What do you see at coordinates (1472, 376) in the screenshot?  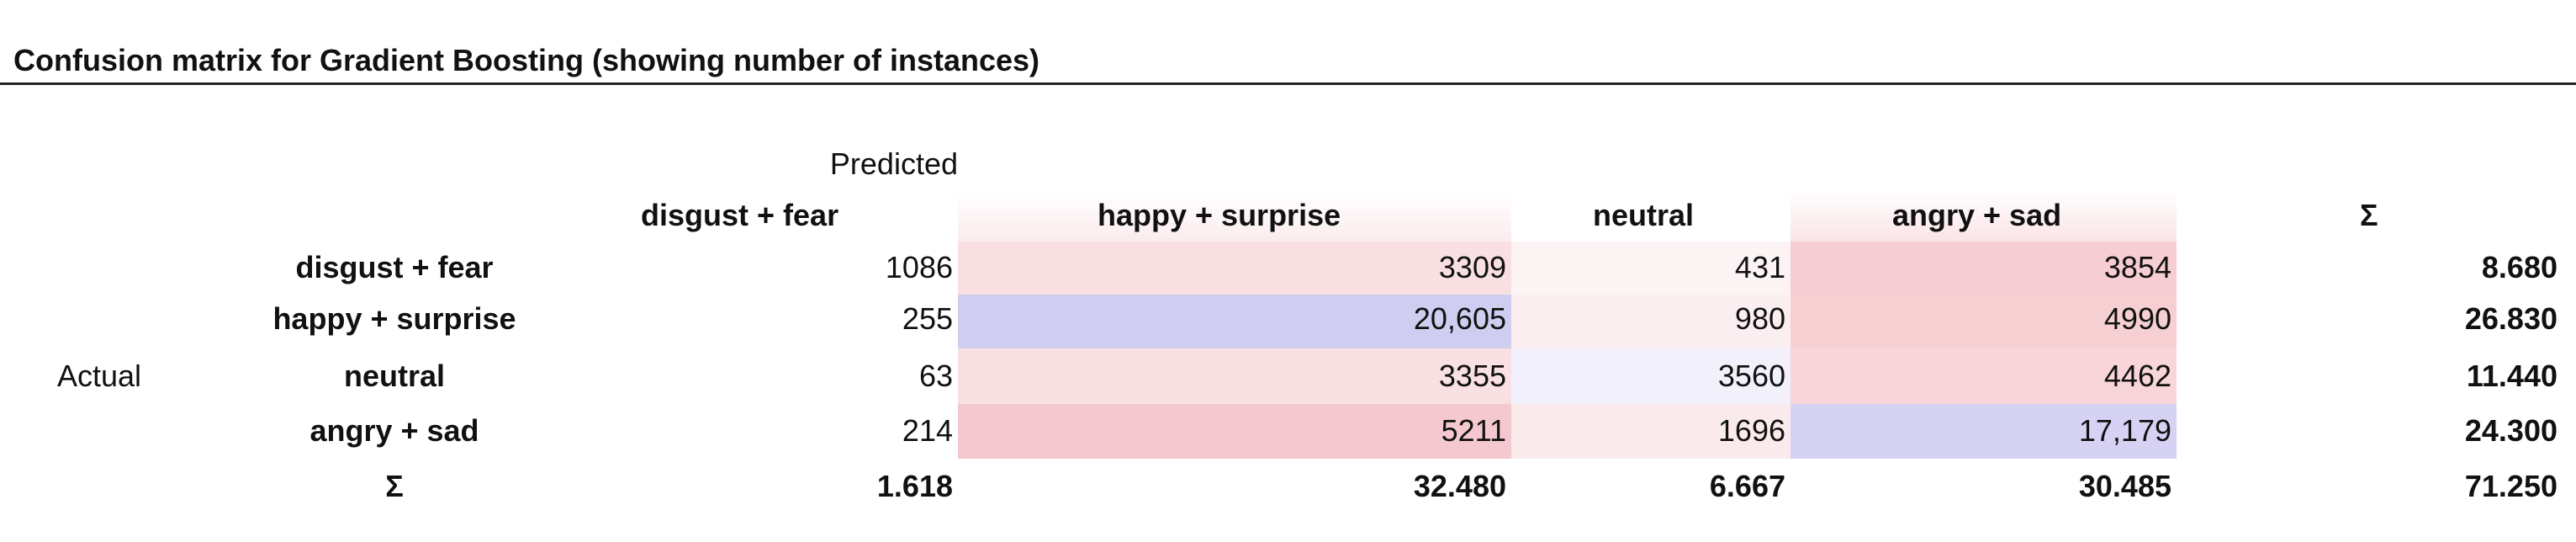 I see `cell-value: 3355` at bounding box center [1472, 376].